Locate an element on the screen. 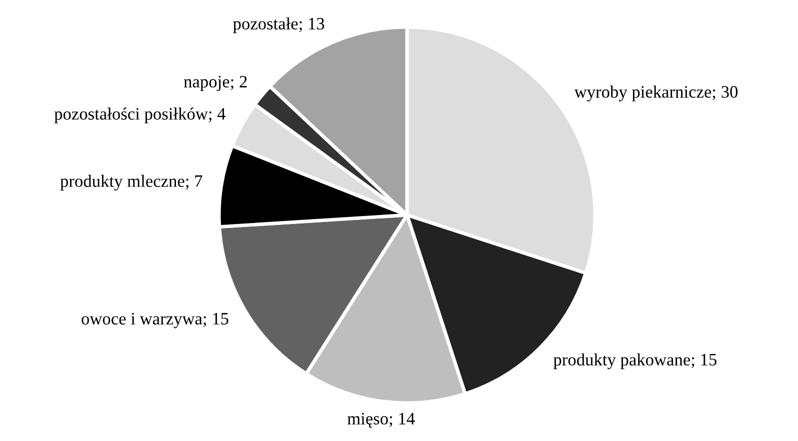 The height and width of the screenshot is (441, 798). slice-label: napoje; 2 is located at coordinates (215, 84).